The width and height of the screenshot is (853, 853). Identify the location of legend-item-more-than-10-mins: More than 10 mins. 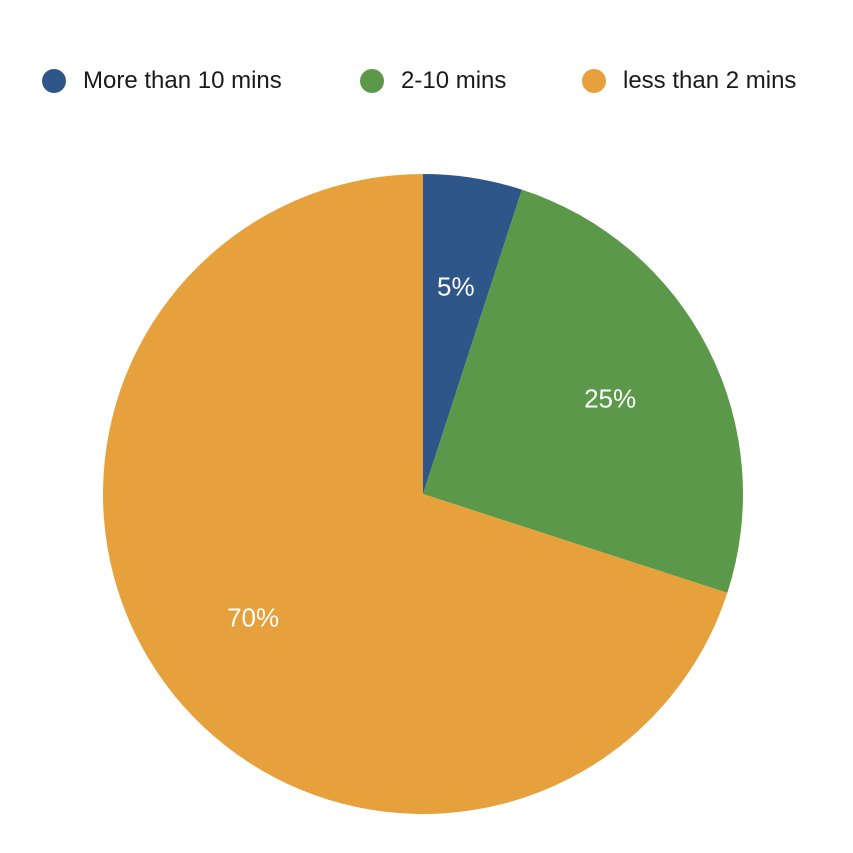
(162, 81).